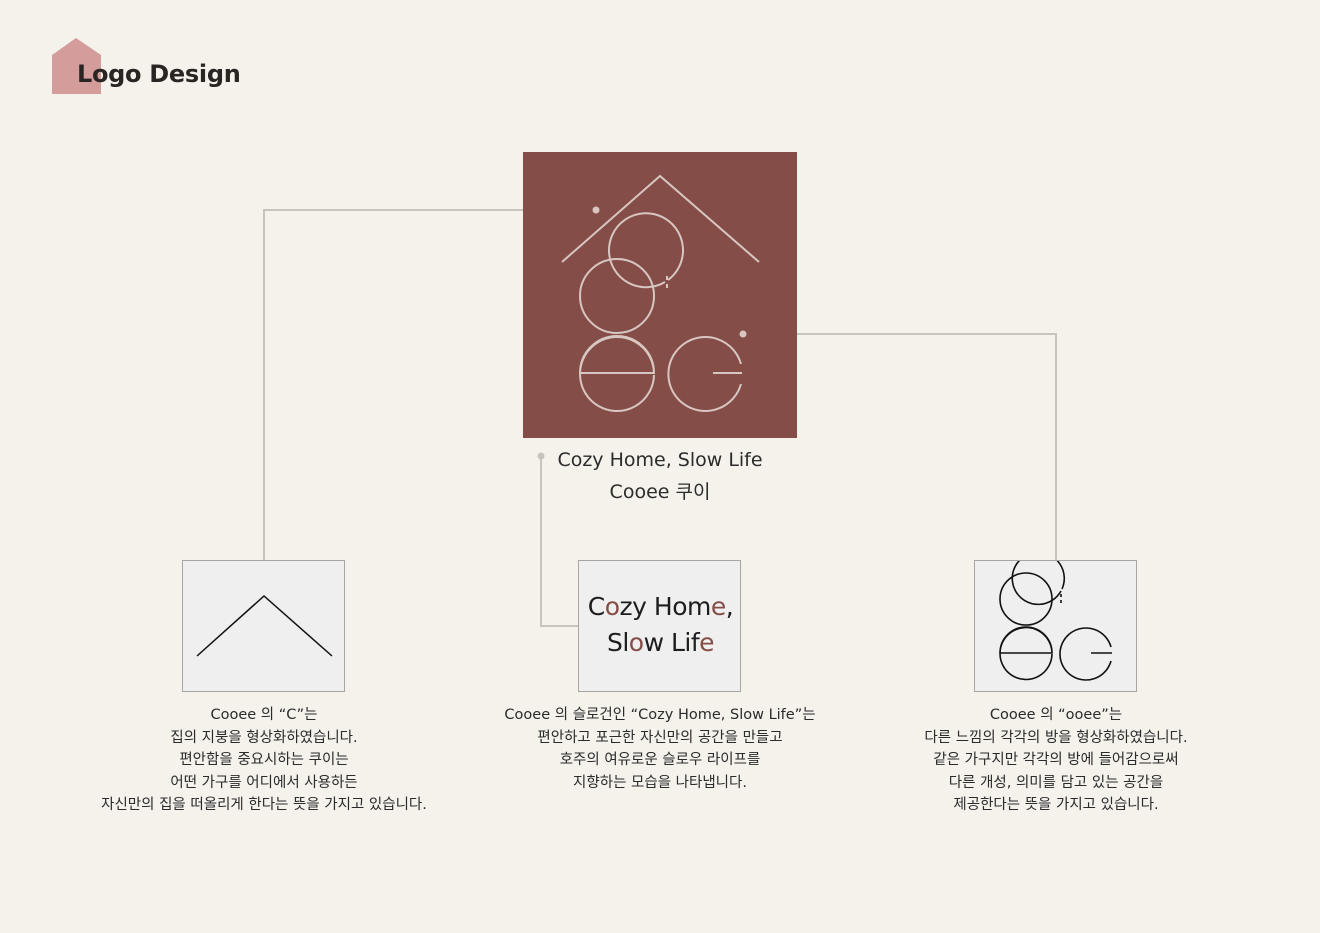 This screenshot has height=933, width=1320. I want to click on letters-card, so click(1055, 626).